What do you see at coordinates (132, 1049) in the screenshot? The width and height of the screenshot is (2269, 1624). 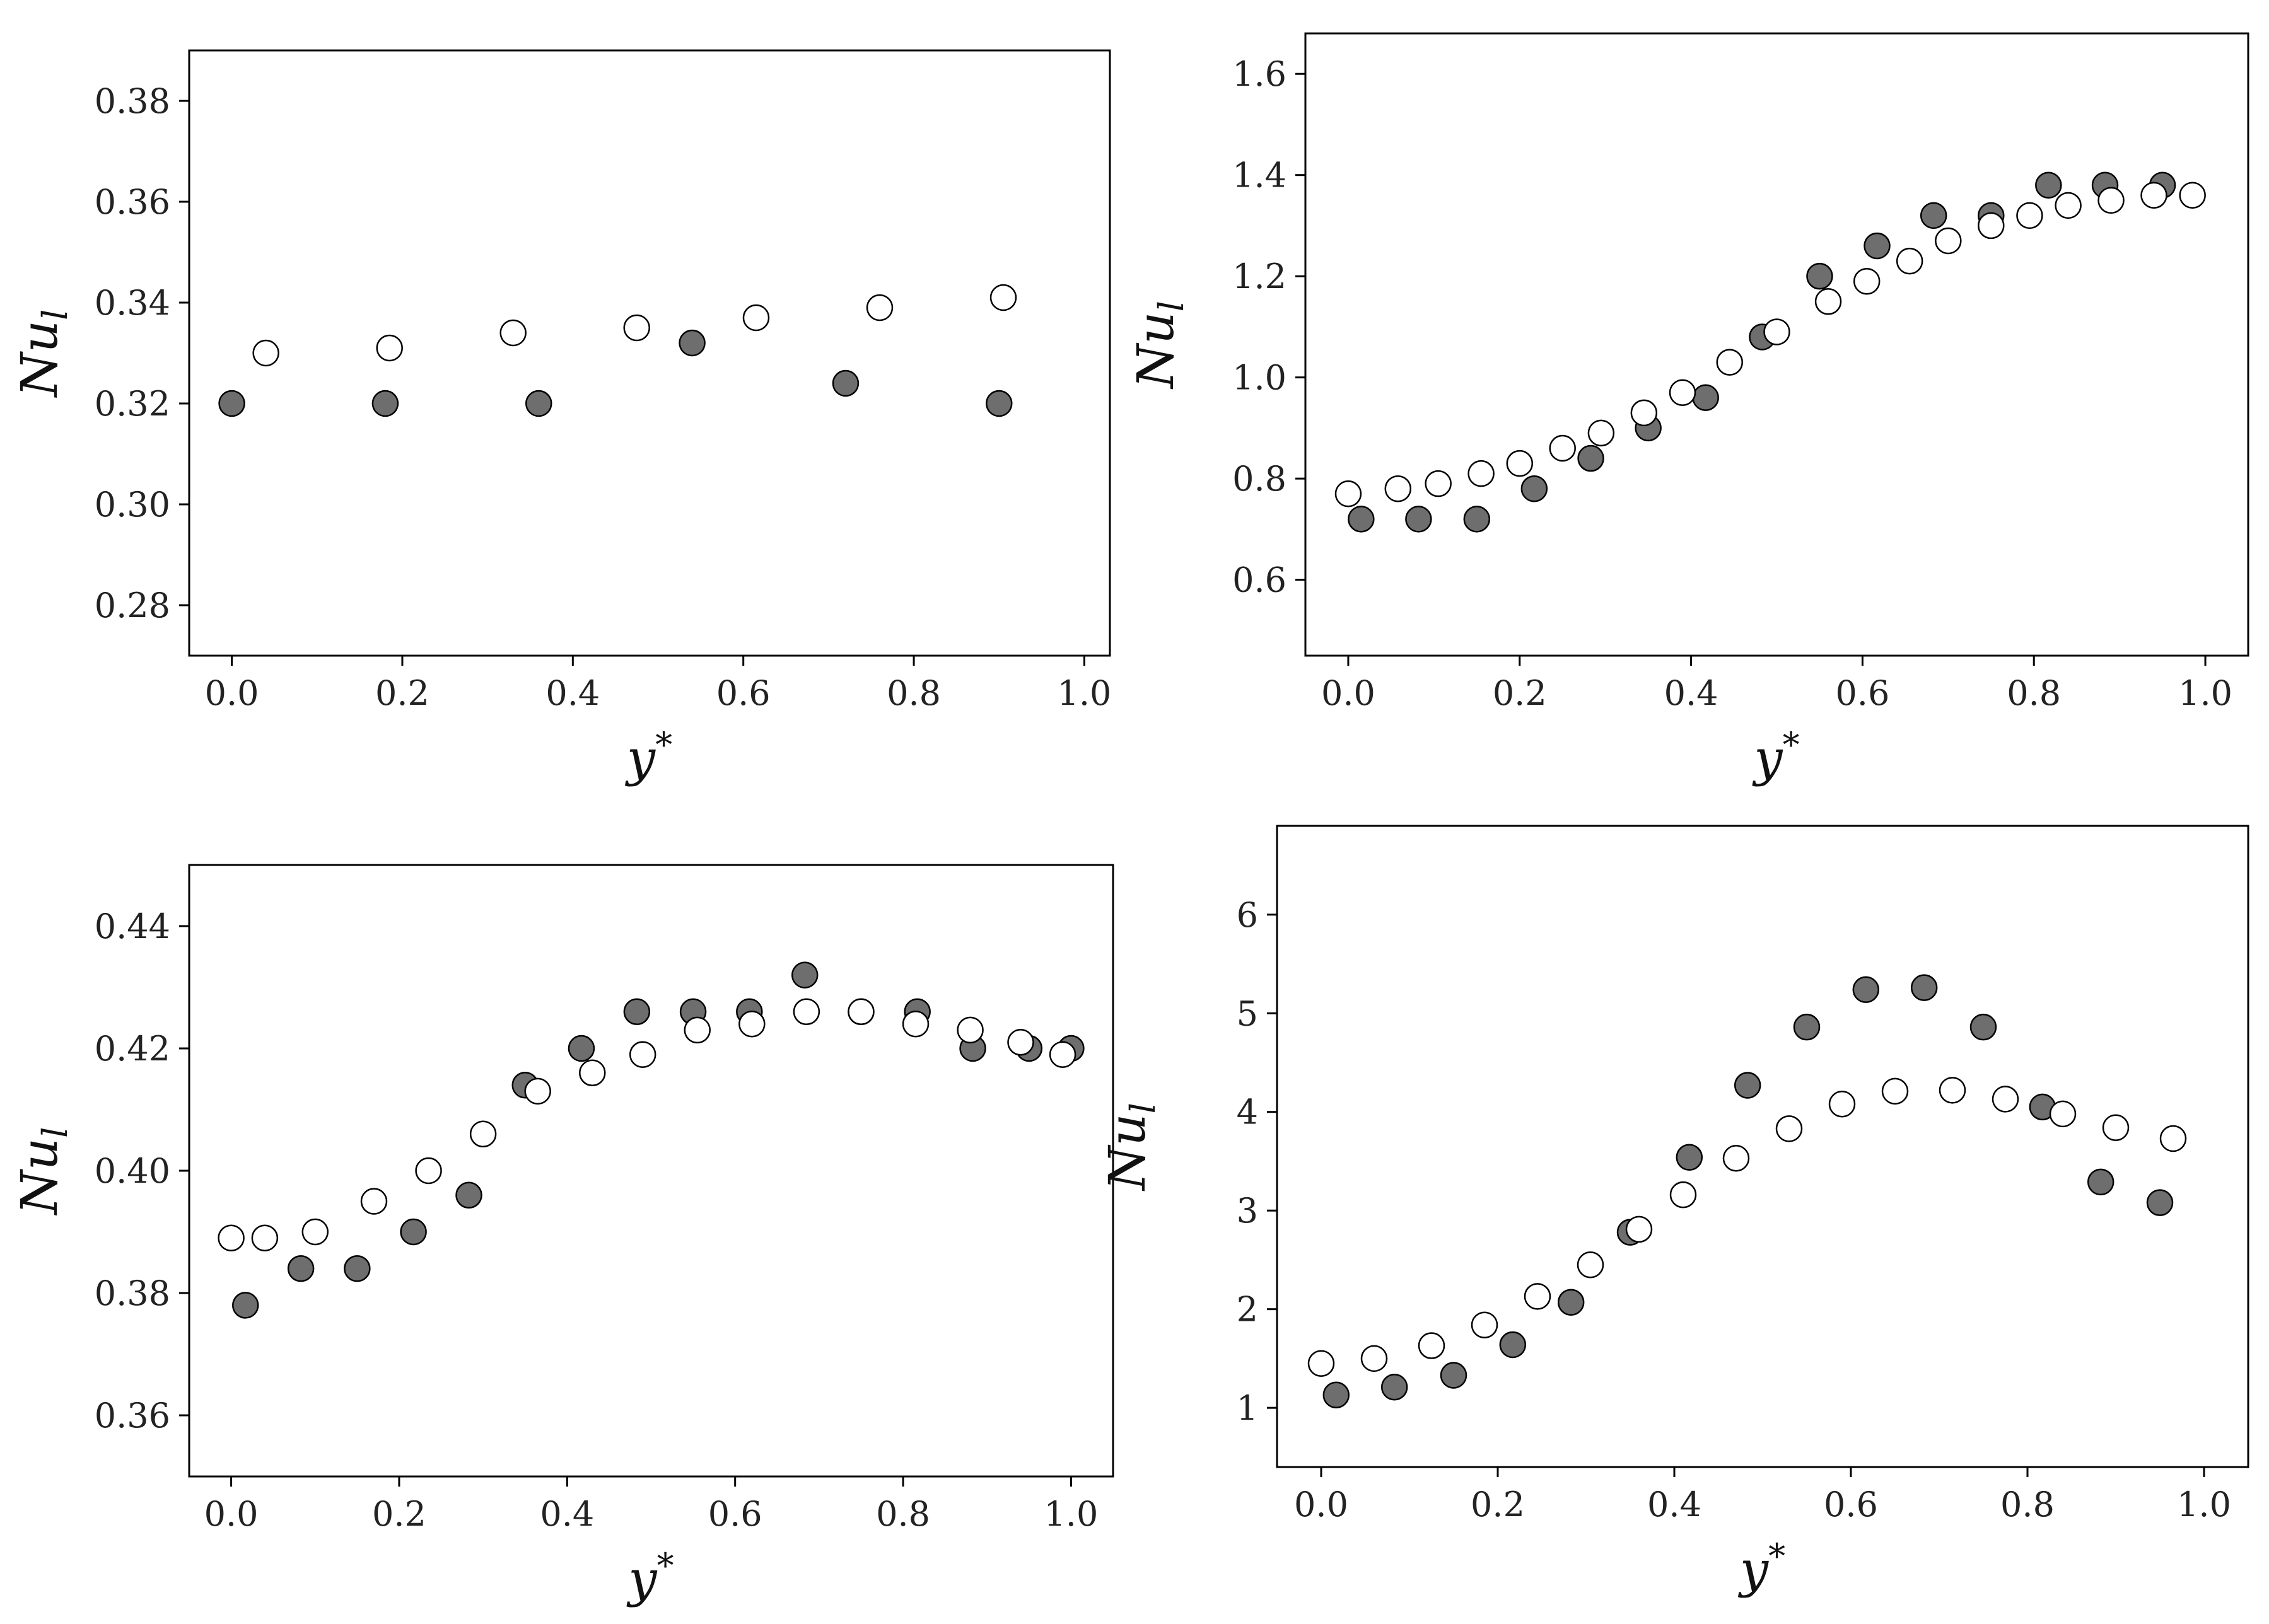 I see `y-tick-label: 0.42` at bounding box center [132, 1049].